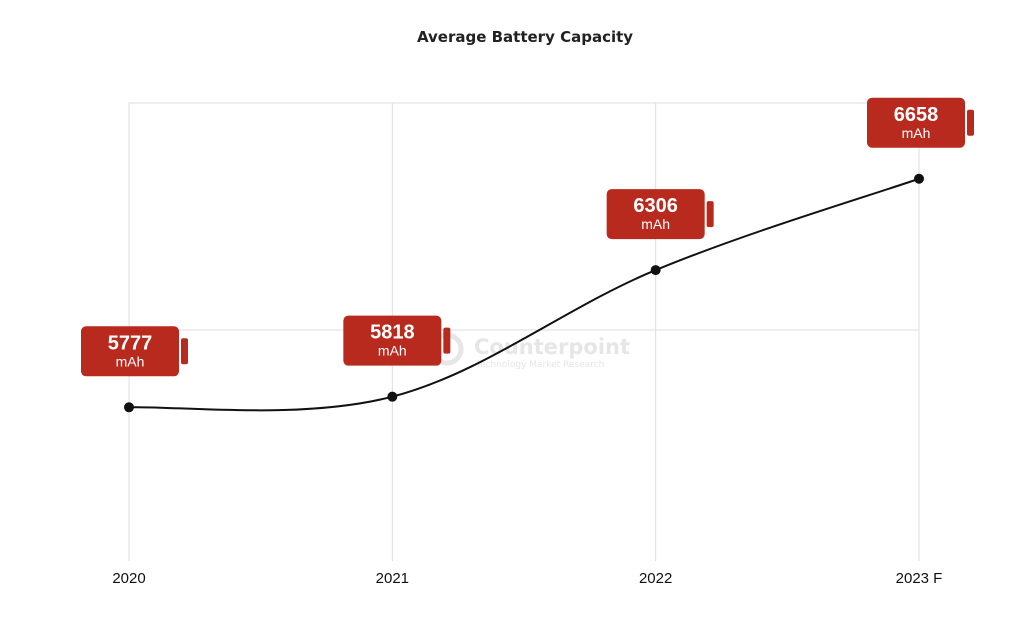 Image resolution: width=1024 pixels, height=630 pixels. I want to click on data-point-2020, so click(129, 407).